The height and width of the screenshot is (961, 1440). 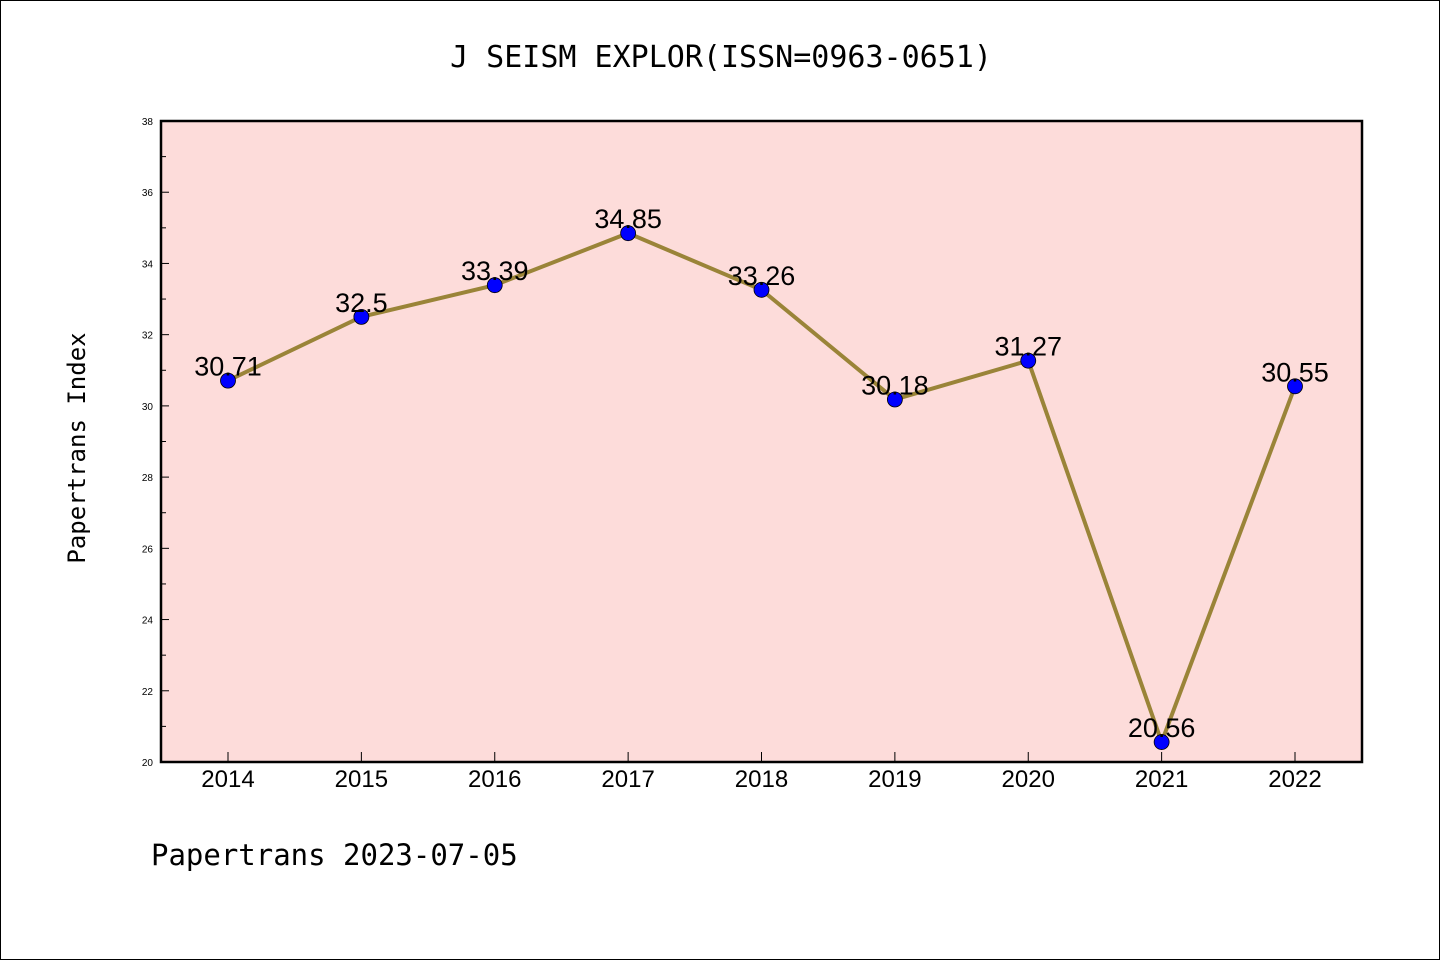 I want to click on y-tick-label: 20, so click(x=148, y=763).